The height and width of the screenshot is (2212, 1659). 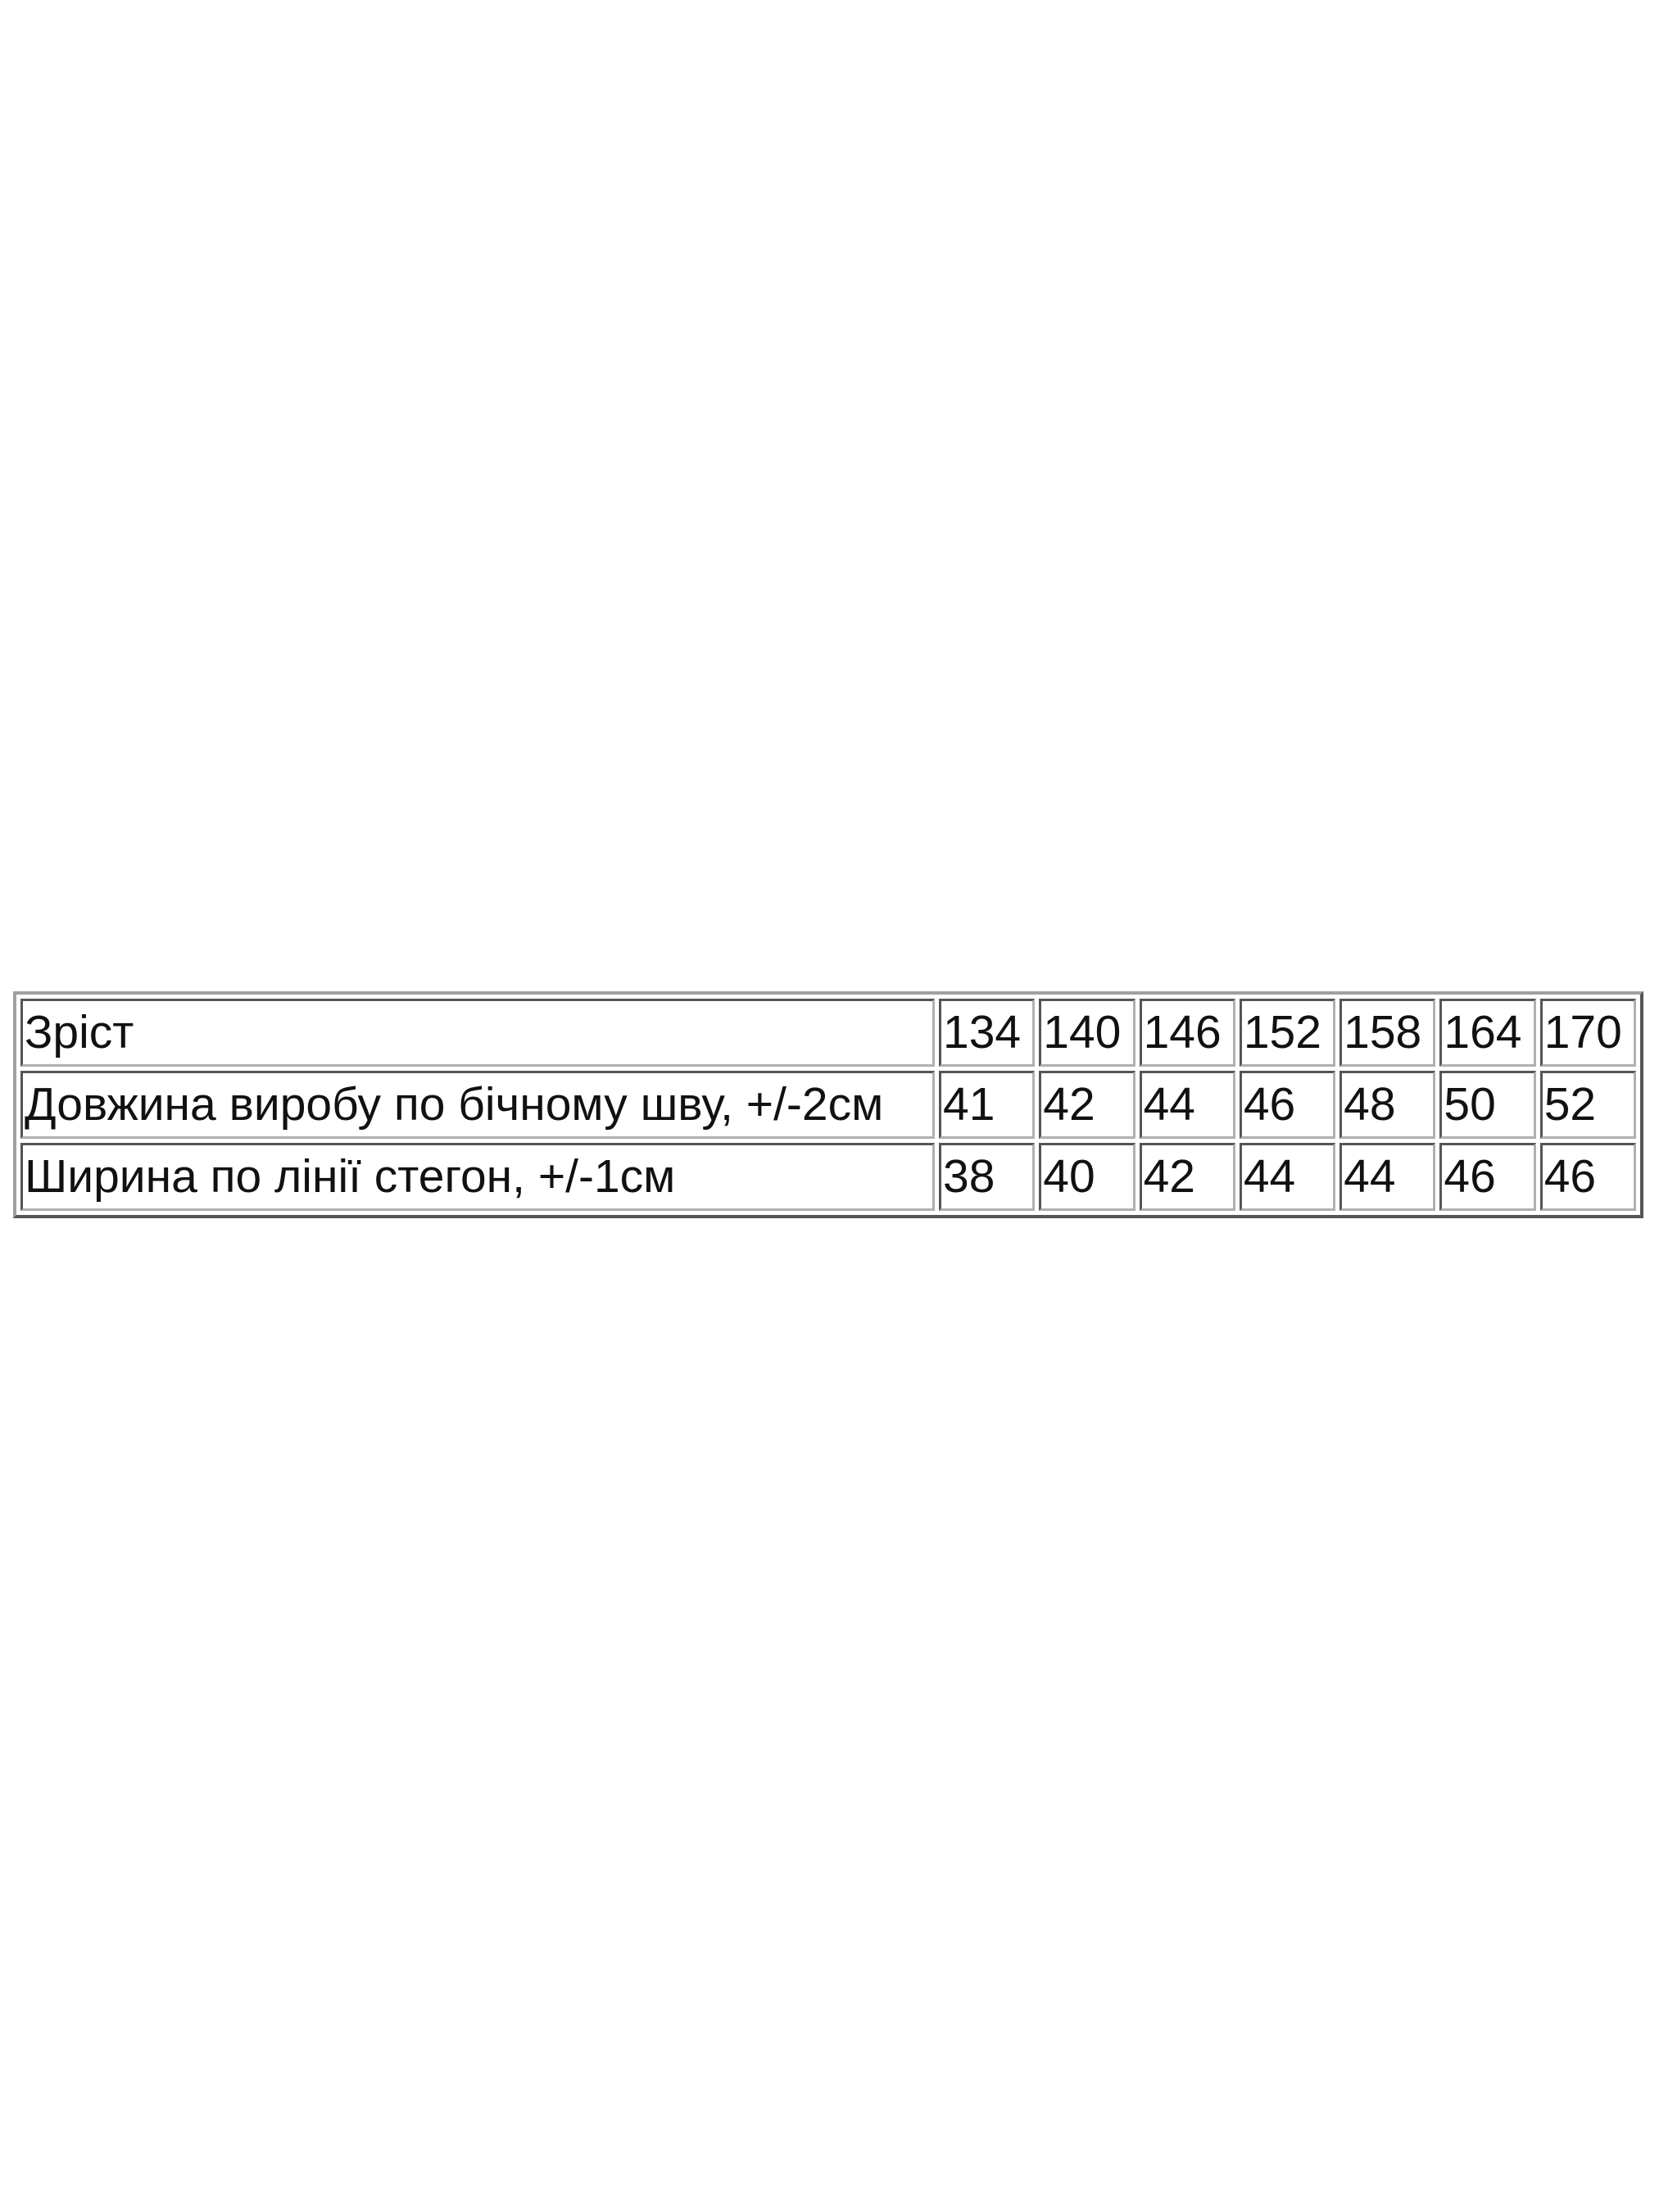 I want to click on table-cell: 40, so click(x=1087, y=1177).